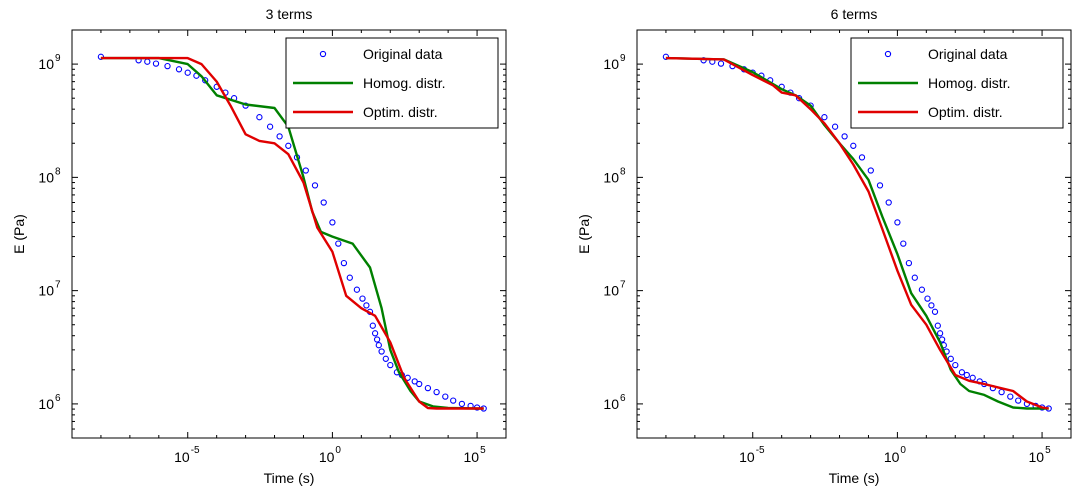 This screenshot has height=502, width=1073. I want to click on legend-entry: Original data, so click(946, 54).